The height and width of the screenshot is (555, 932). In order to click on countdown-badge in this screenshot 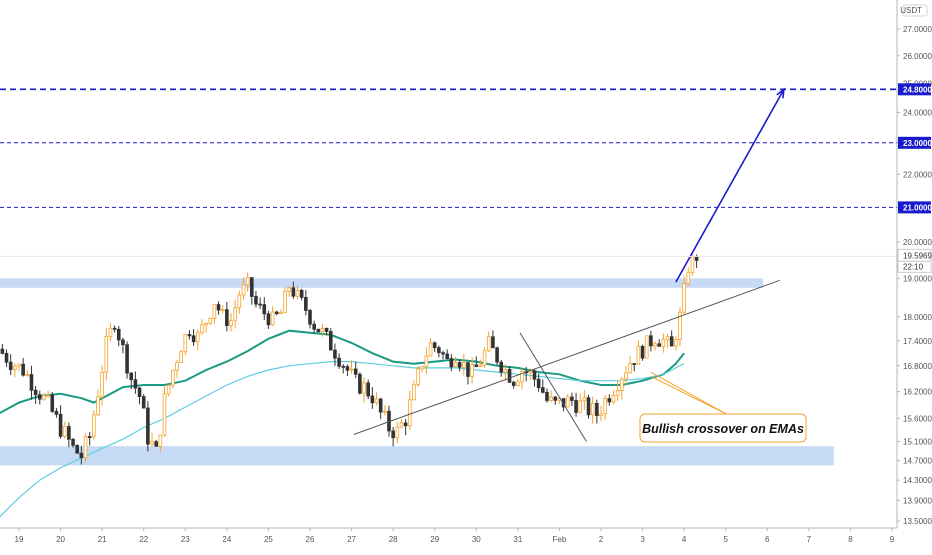, I will do `click(914, 266)`.